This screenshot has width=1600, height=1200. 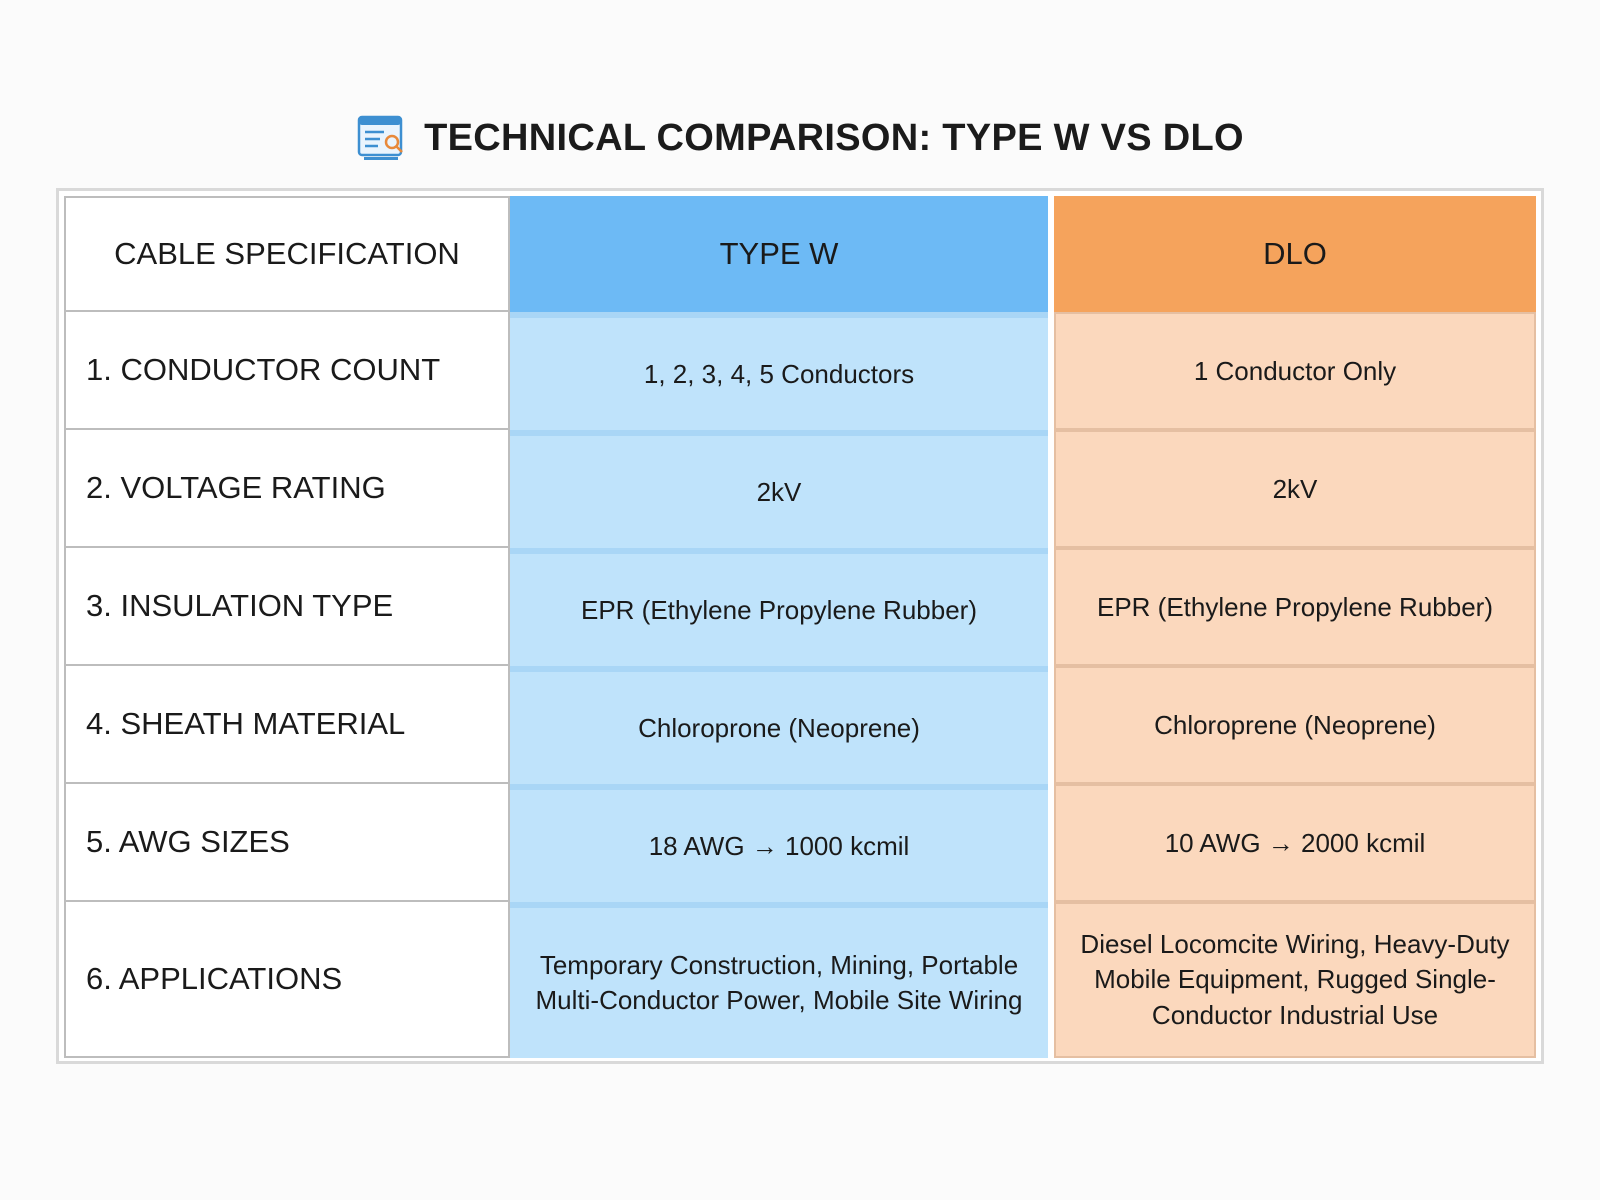 I want to click on type-w-value: 2kV, so click(x=779, y=489).